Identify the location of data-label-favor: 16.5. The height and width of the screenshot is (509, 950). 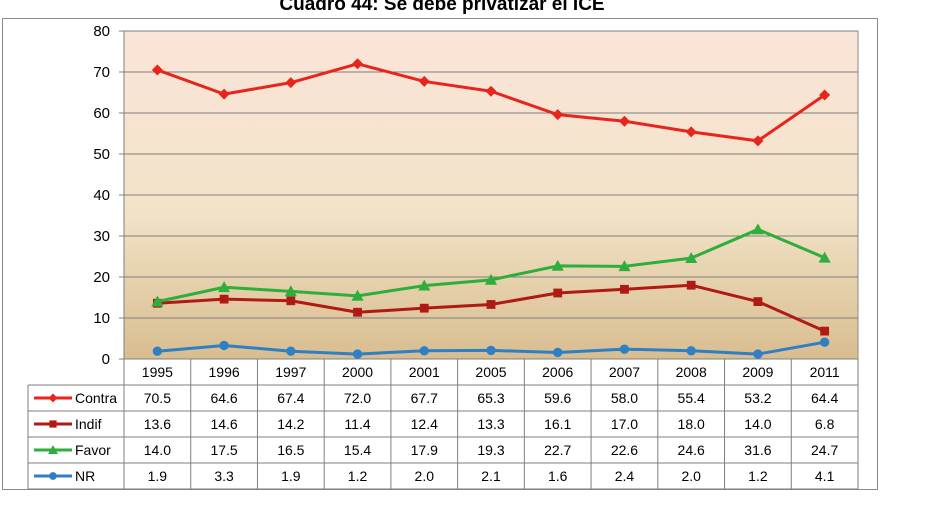
(290, 450).